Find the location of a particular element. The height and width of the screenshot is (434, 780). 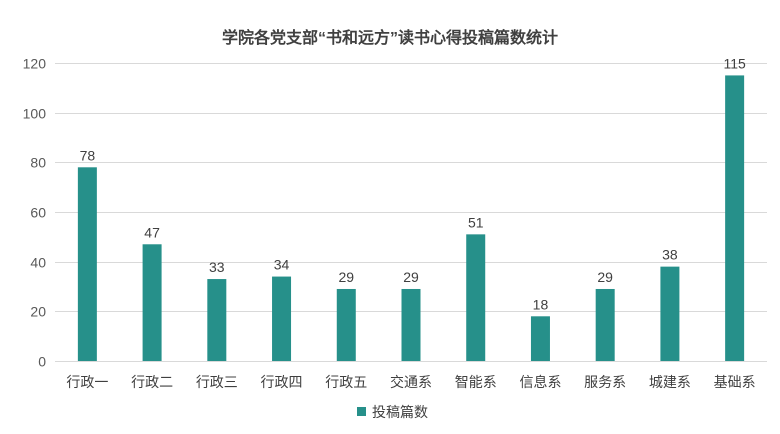

data-label-5: 29 is located at coordinates (346, 277).